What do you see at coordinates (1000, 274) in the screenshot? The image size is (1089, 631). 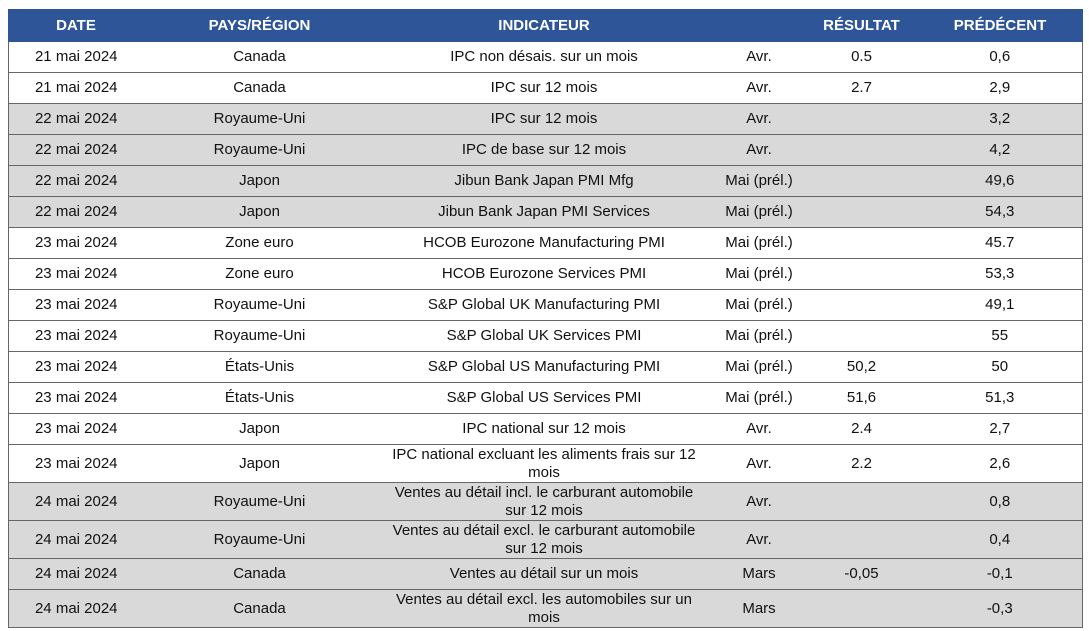 I see `previous-cell: 53,3` at bounding box center [1000, 274].